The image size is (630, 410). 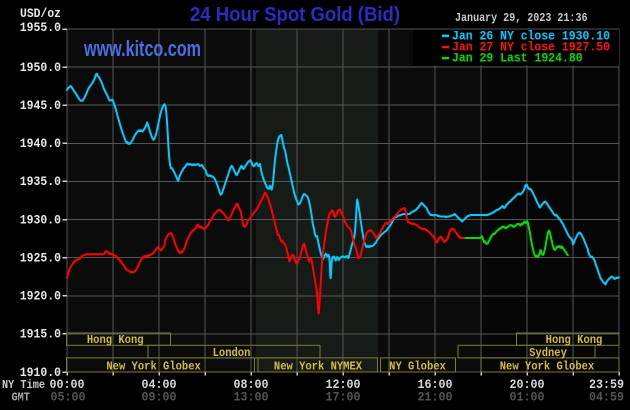 I want to click on svg-text: 1935.0, so click(x=40, y=181).